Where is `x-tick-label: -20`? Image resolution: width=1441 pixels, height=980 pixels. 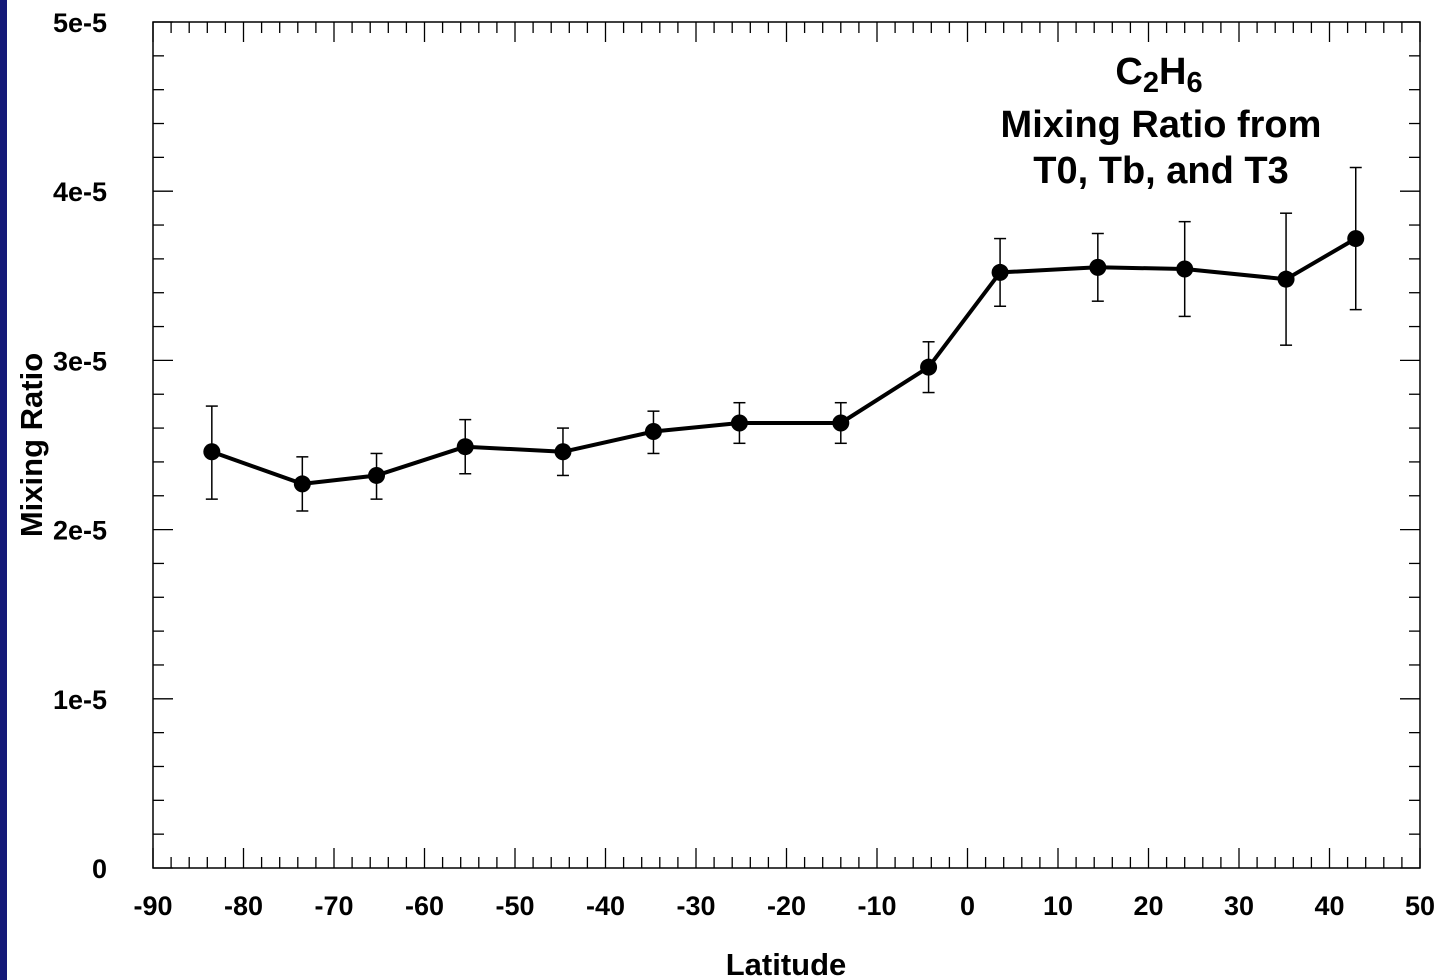
x-tick-label: -20 is located at coordinates (786, 906).